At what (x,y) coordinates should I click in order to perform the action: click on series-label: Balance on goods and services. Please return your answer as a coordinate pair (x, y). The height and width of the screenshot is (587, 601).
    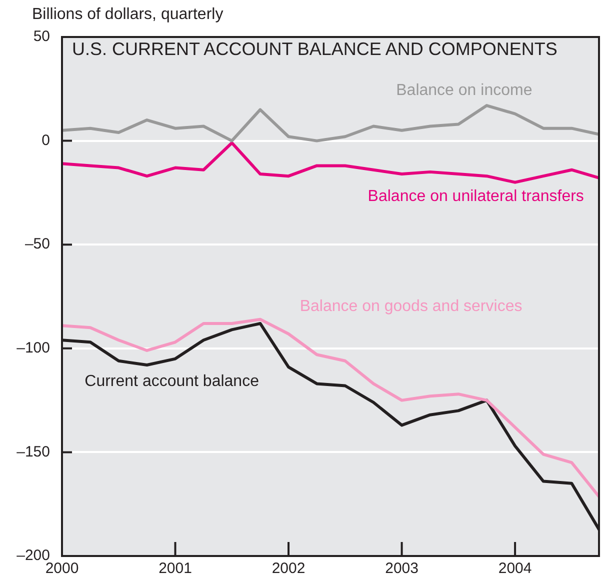
    Looking at the image, I should click on (411, 307).